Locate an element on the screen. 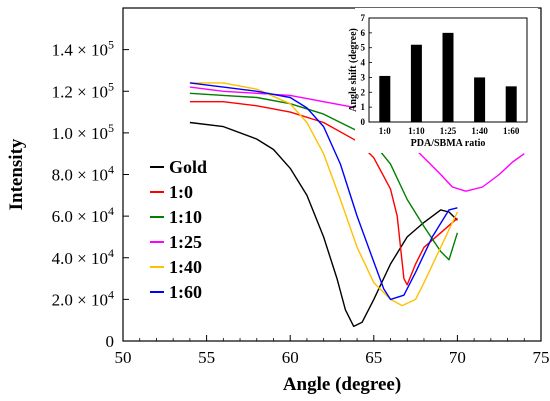 The image size is (550, 401). x-tick-label: 55 is located at coordinates (206, 357).